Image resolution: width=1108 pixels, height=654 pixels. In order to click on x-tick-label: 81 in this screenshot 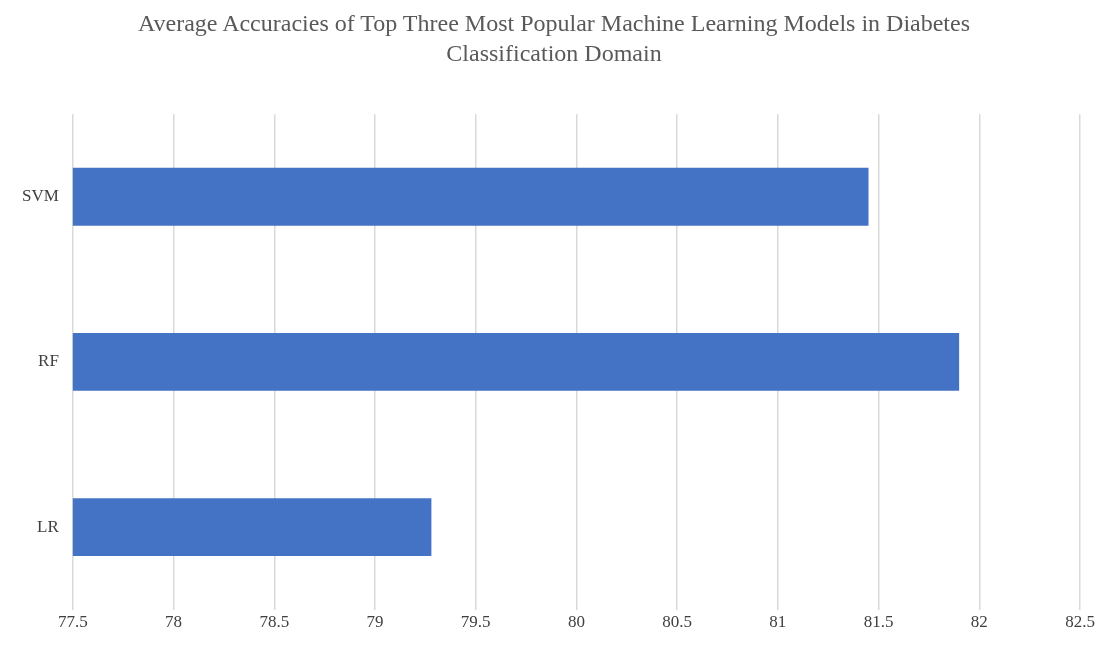, I will do `click(778, 622)`.